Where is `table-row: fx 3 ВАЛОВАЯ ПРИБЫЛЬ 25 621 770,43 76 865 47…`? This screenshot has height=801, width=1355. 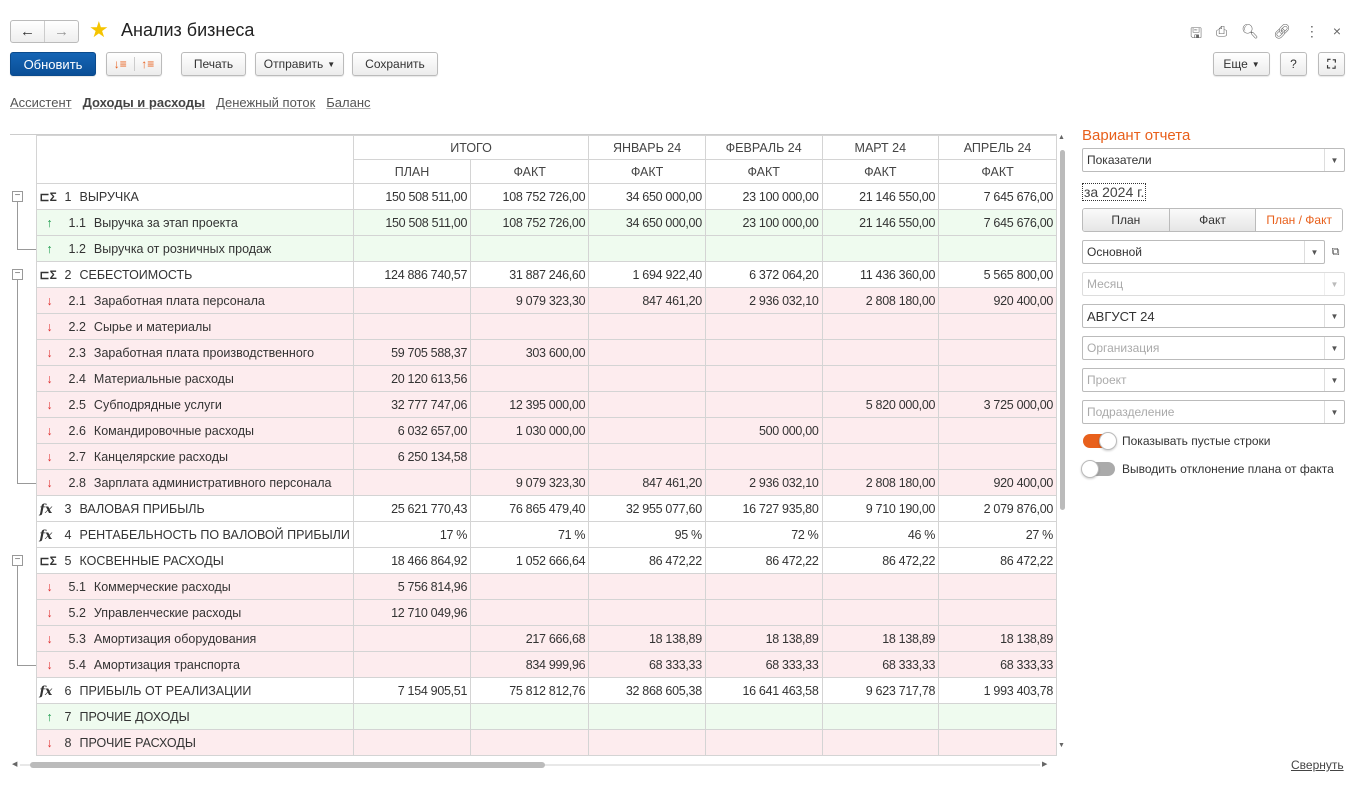 table-row: fx 3 ВАЛОВАЯ ПРИБЫЛЬ 25 621 770,43 76 865 47… is located at coordinates (533, 508).